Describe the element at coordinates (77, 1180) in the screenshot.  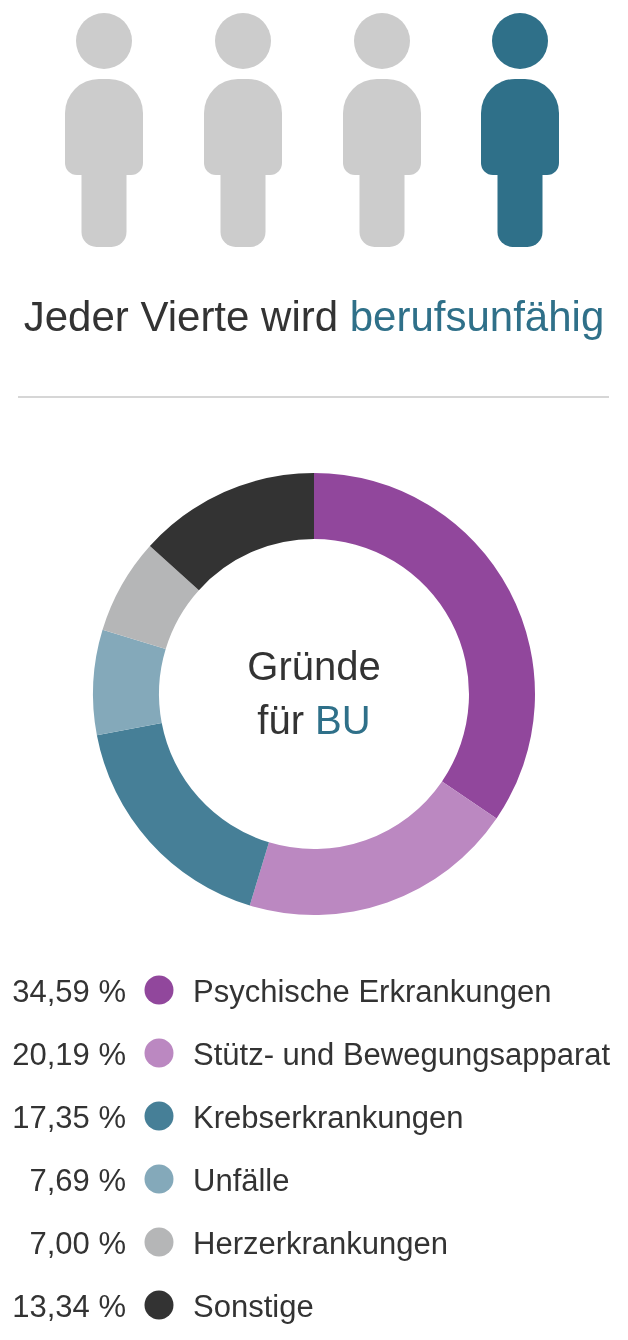
I see `data-label: 7,69 %` at that location.